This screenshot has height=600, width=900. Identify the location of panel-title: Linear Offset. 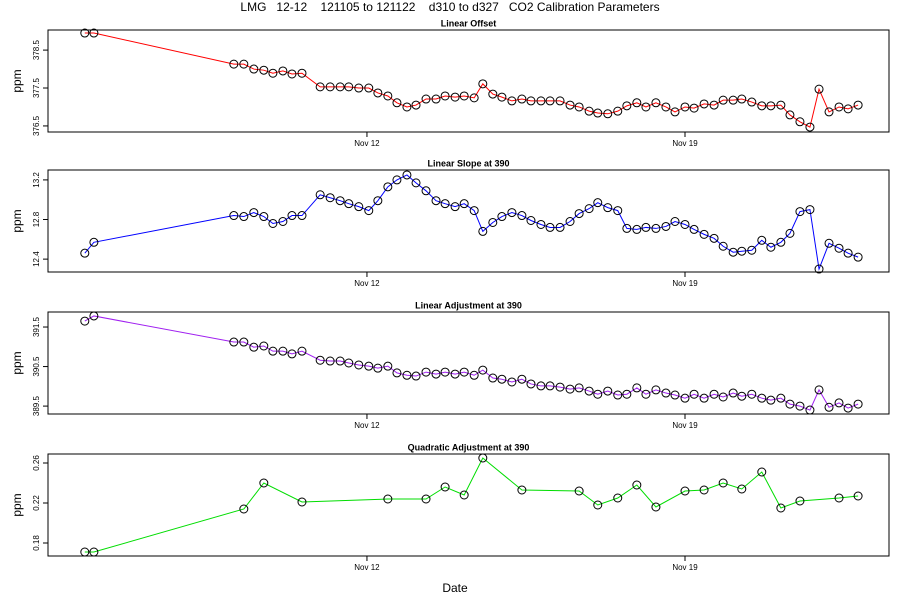
(469, 23).